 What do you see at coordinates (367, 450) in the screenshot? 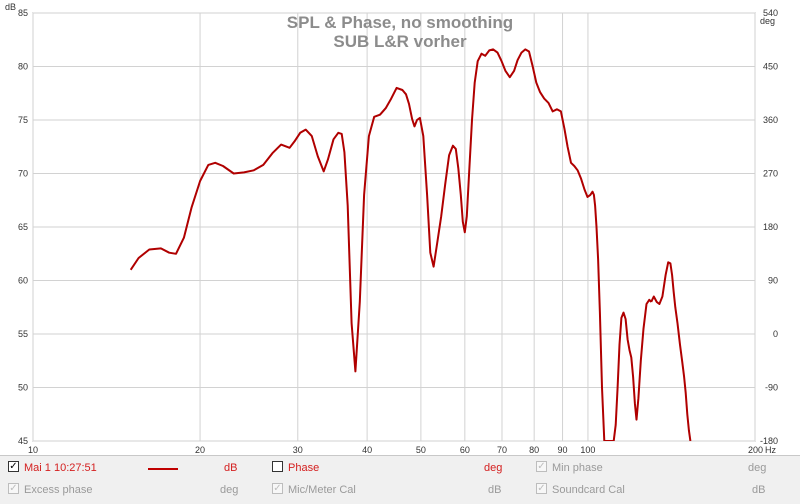
I see `x-tick-label: 40` at bounding box center [367, 450].